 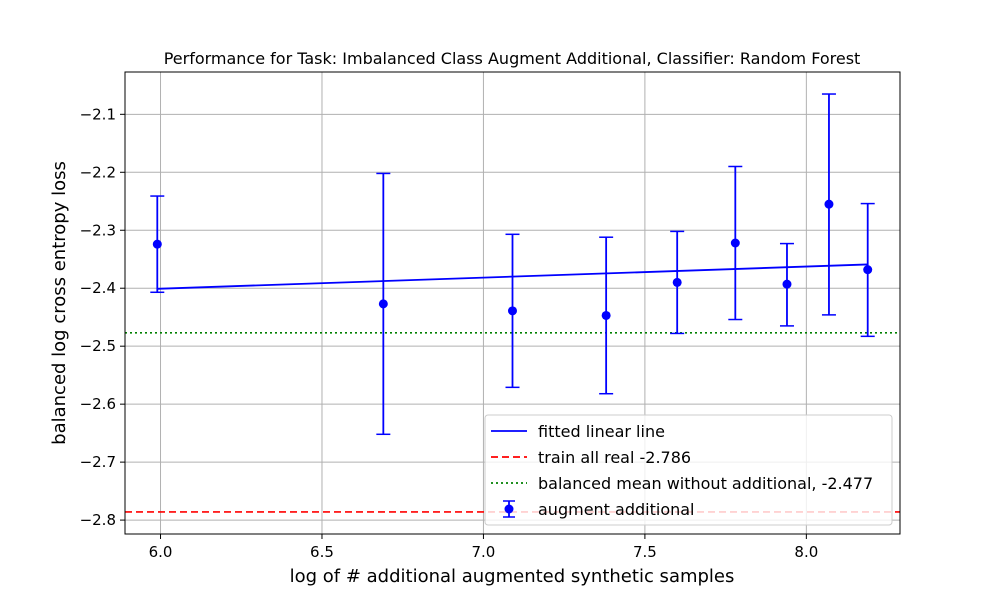 What do you see at coordinates (98, 288) in the screenshot?
I see `y-tick-label: −2.4` at bounding box center [98, 288].